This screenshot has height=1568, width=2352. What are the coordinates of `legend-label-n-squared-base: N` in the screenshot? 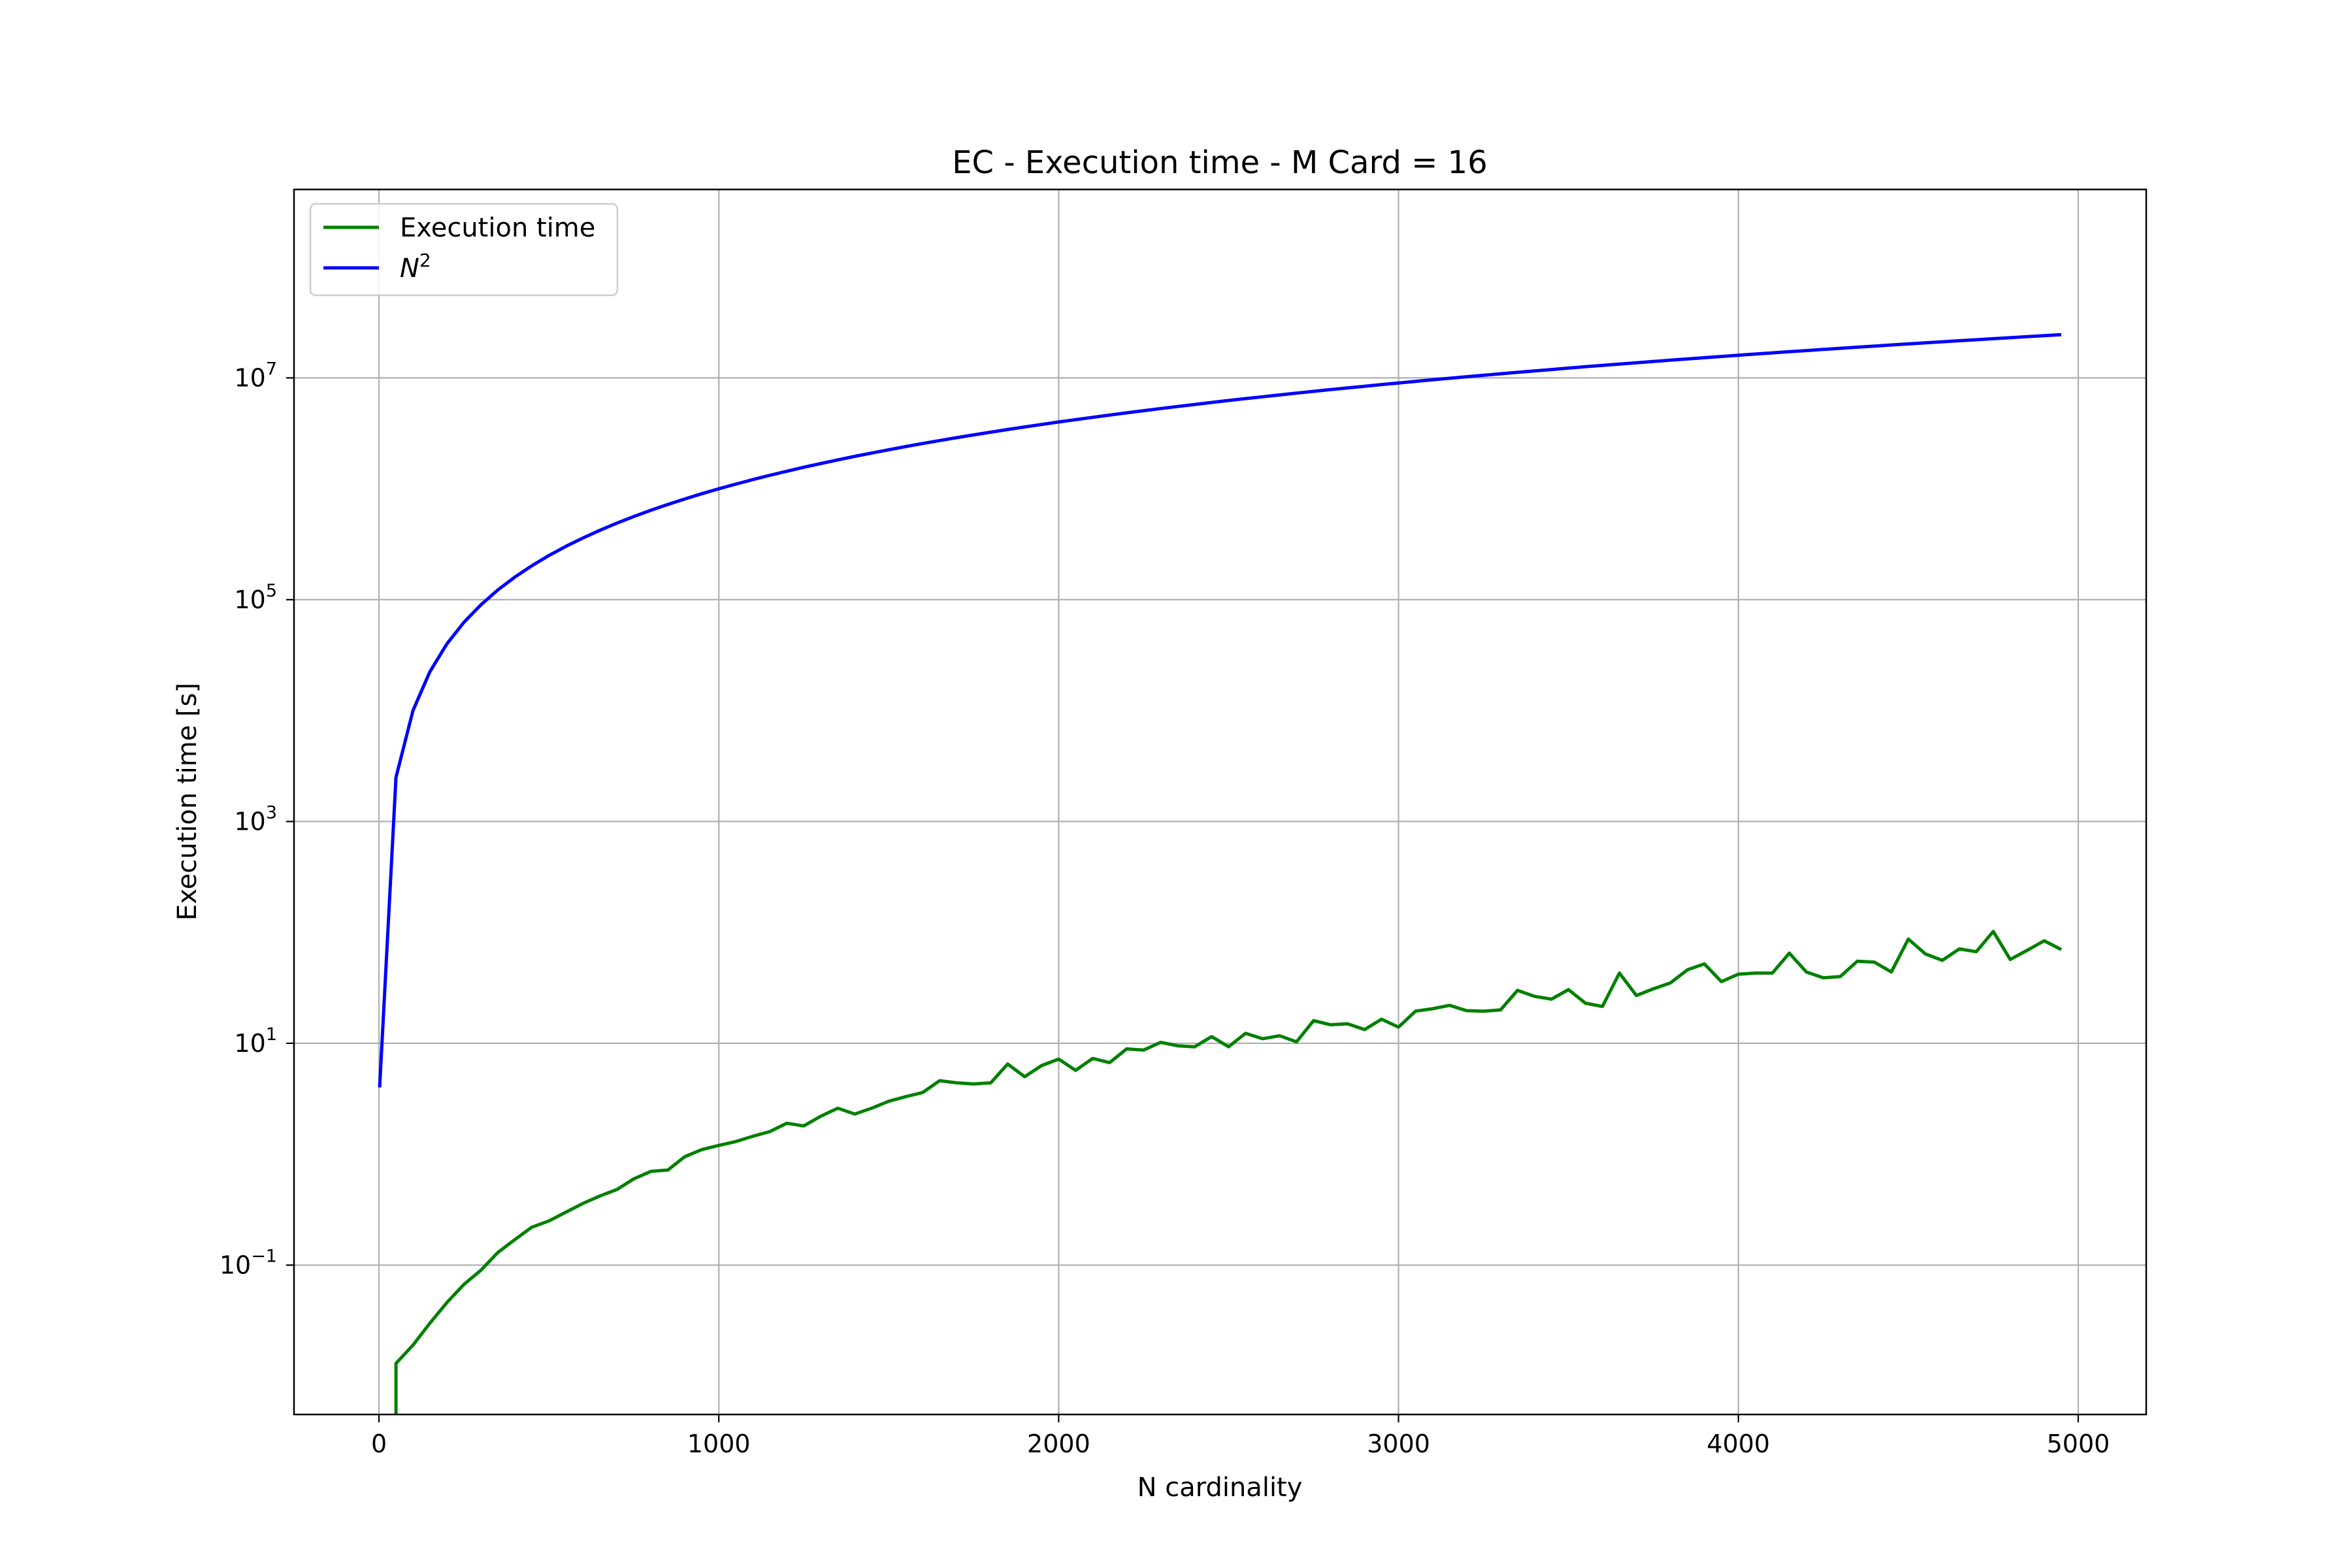 It's located at (409, 268).